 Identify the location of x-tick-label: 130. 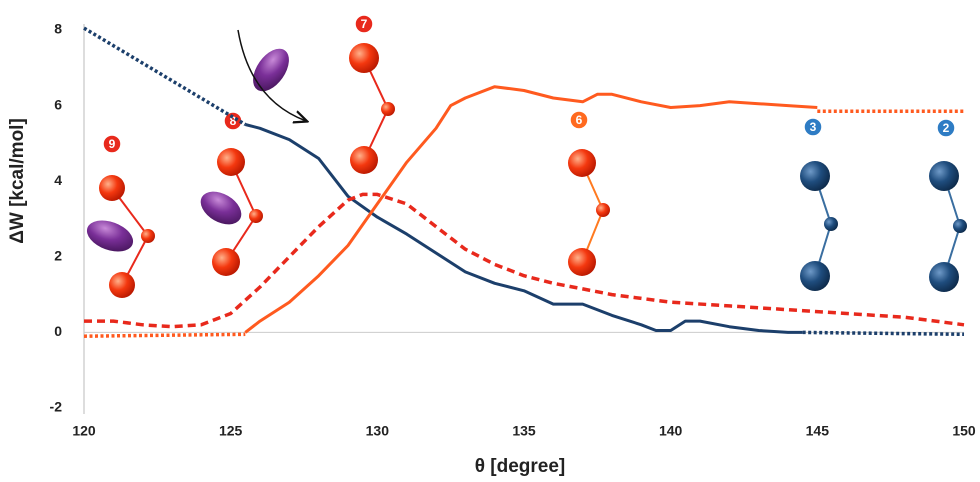
(378, 431).